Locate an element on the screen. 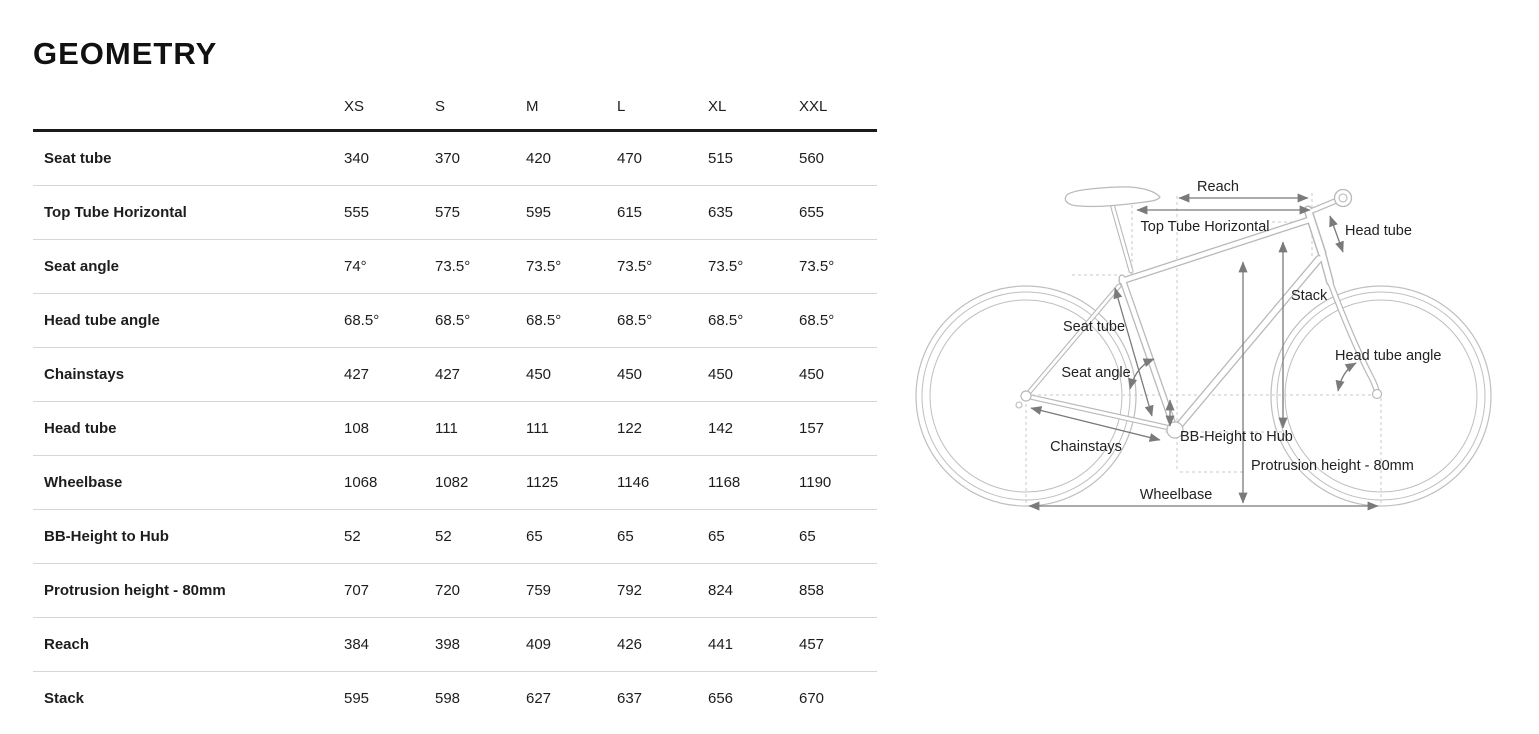 Image resolution: width=1539 pixels, height=734 pixels. seat-angle-arc is located at coordinates (1141, 374).